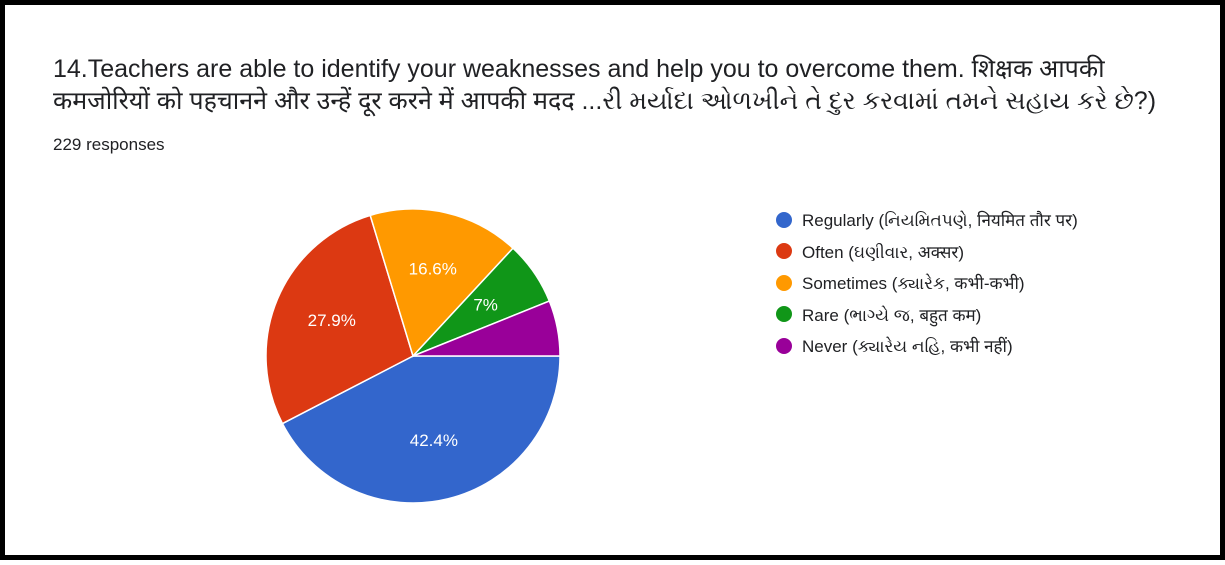 This screenshot has height=565, width=1225. I want to click on legend-label-0: Regularly (નિયમિતપણે, नियमित तौर पर), so click(940, 221).